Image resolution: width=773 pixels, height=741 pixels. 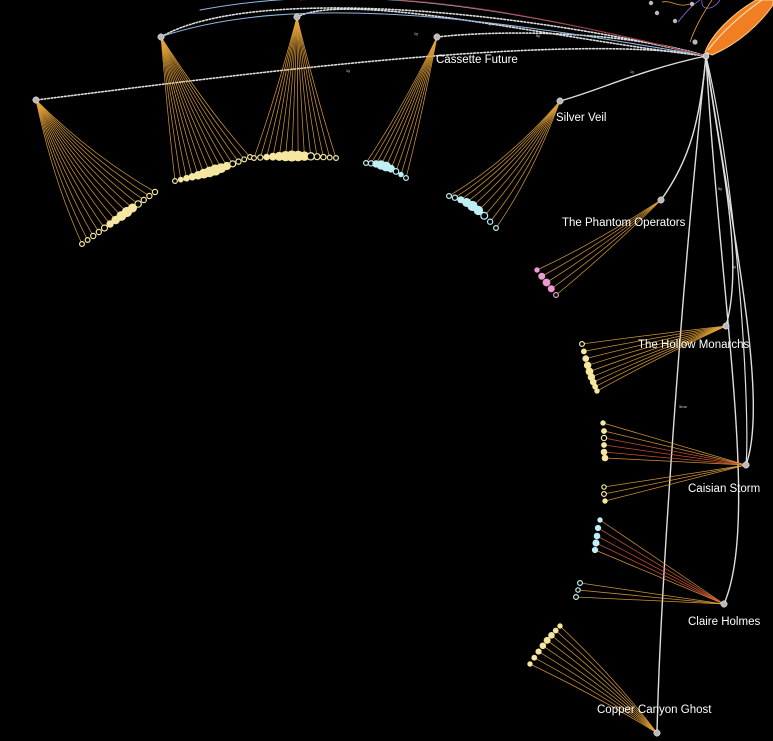 What do you see at coordinates (581, 118) in the screenshot?
I see `artist-label: Silver Veil` at bounding box center [581, 118].